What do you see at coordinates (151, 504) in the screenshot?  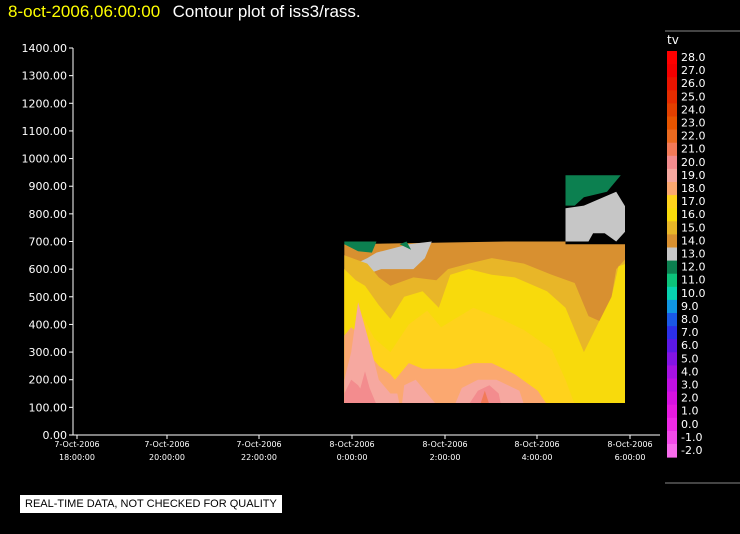 I see `quality-notice: REAL-TIME DATA, NOT CHECKED FOR QUALITY` at bounding box center [151, 504].